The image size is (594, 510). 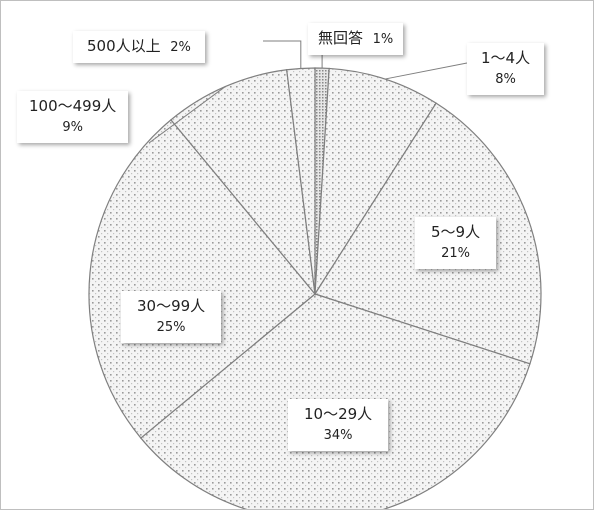 What do you see at coordinates (180, 47) in the screenshot?
I see `slice-percent: 2%` at bounding box center [180, 47].